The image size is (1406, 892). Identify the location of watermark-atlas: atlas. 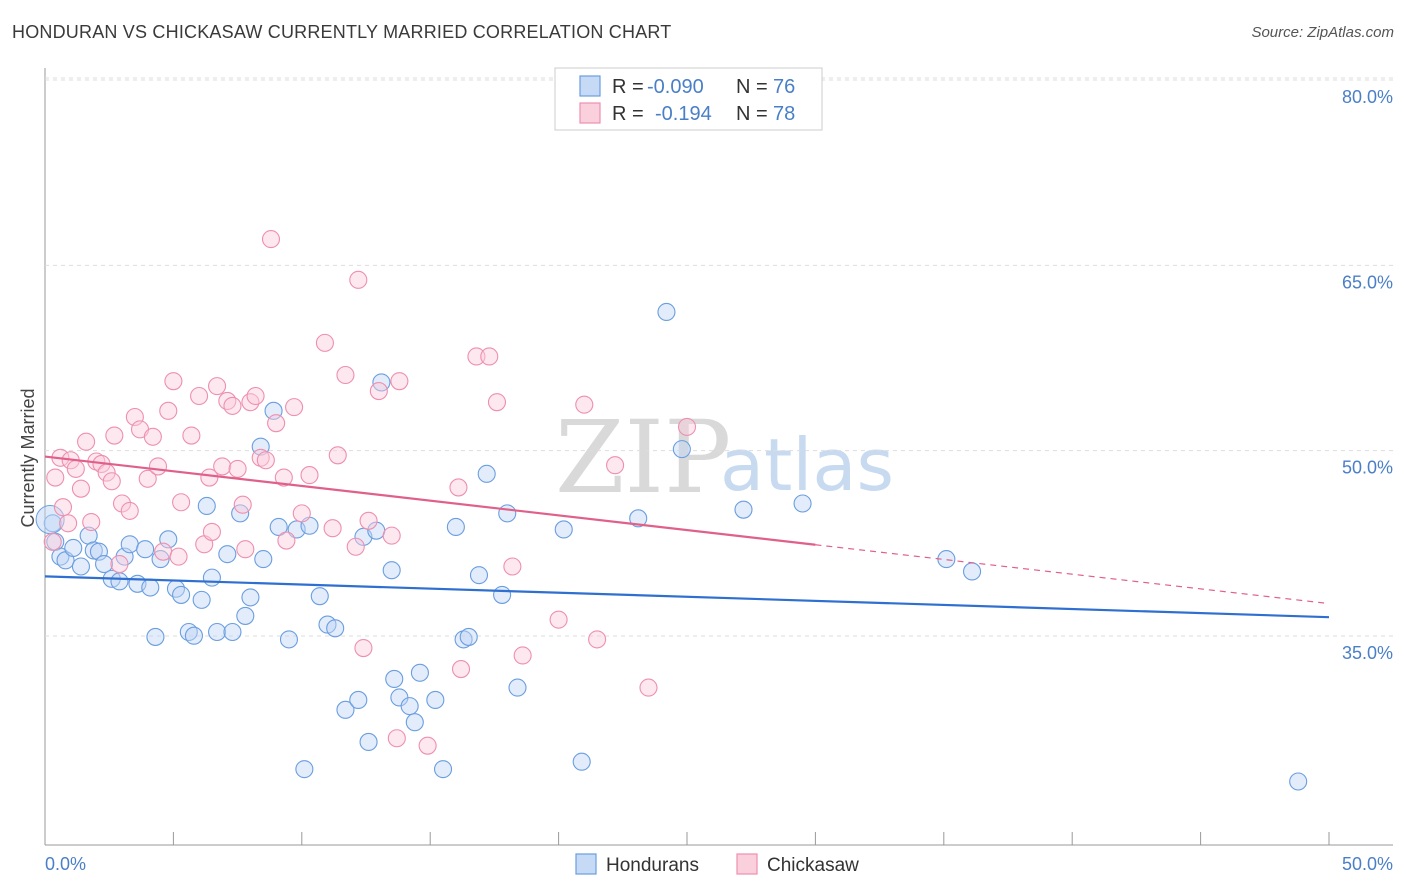
(807, 465).